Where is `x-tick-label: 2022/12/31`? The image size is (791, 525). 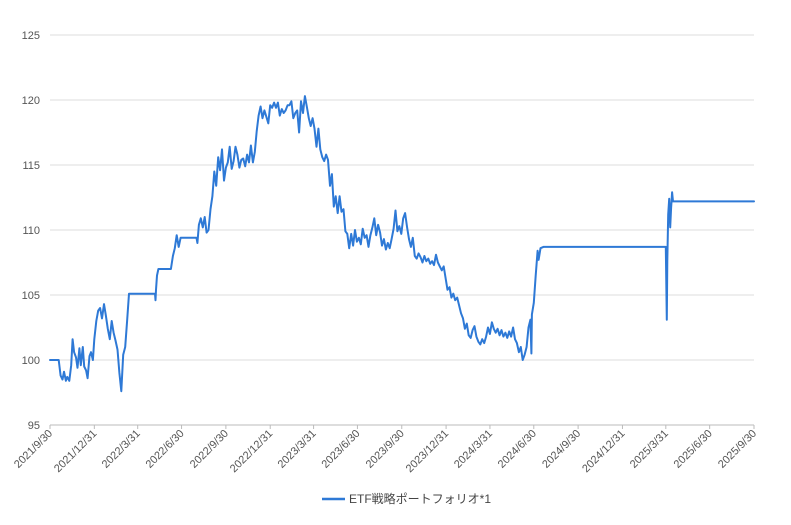 x-tick-label: 2022/12/31 is located at coordinates (251, 451).